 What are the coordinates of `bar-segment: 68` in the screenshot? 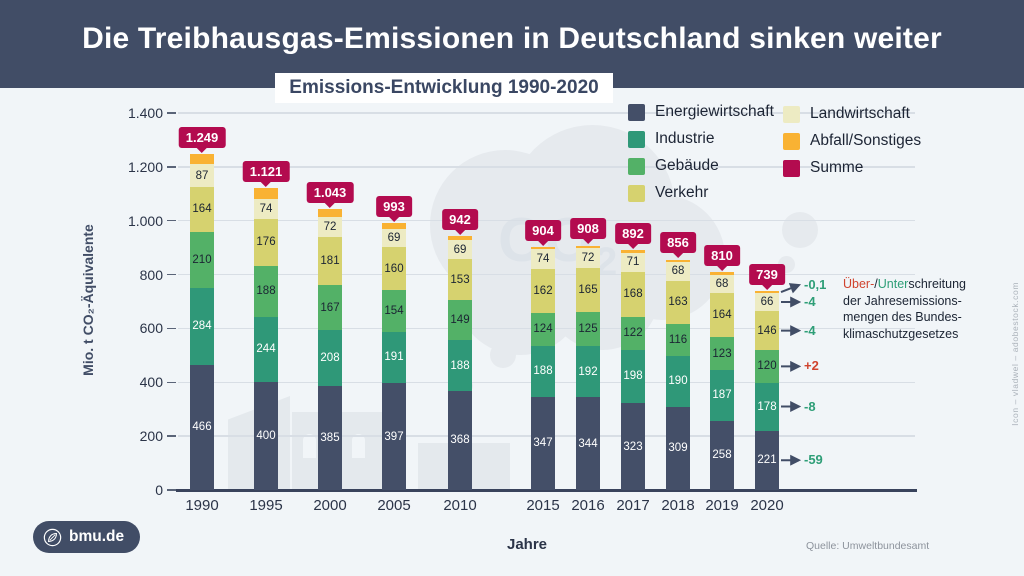 It's located at (678, 271).